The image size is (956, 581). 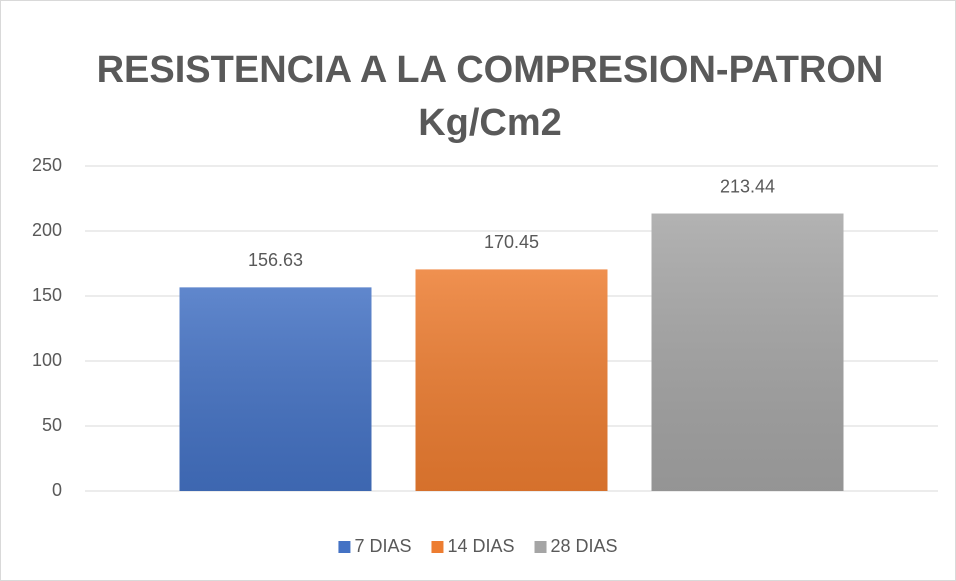 I want to click on chart-title: RESISTENCIA A LA COMPRESION-PATRON, so click(x=490, y=70).